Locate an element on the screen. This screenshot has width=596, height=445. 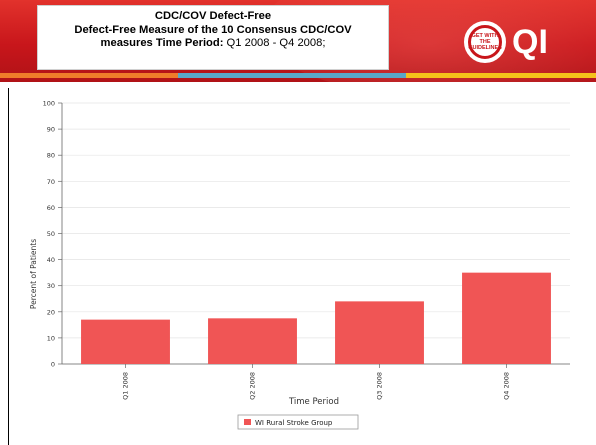
legend-label: WI Rural Stroke Group is located at coordinates (294, 423).